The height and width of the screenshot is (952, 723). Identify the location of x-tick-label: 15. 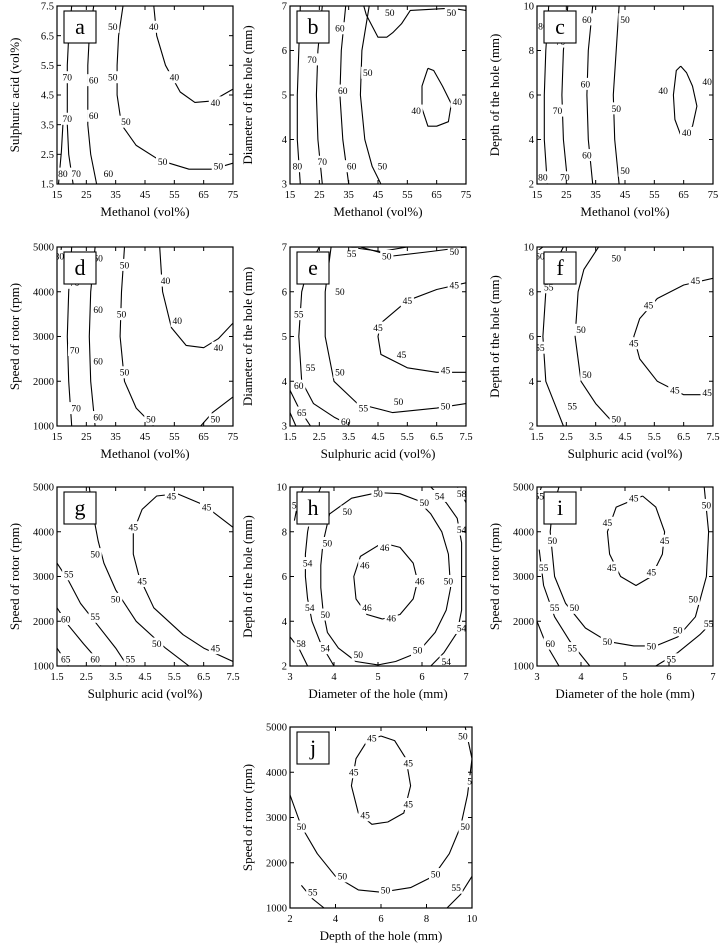
(57, 437).